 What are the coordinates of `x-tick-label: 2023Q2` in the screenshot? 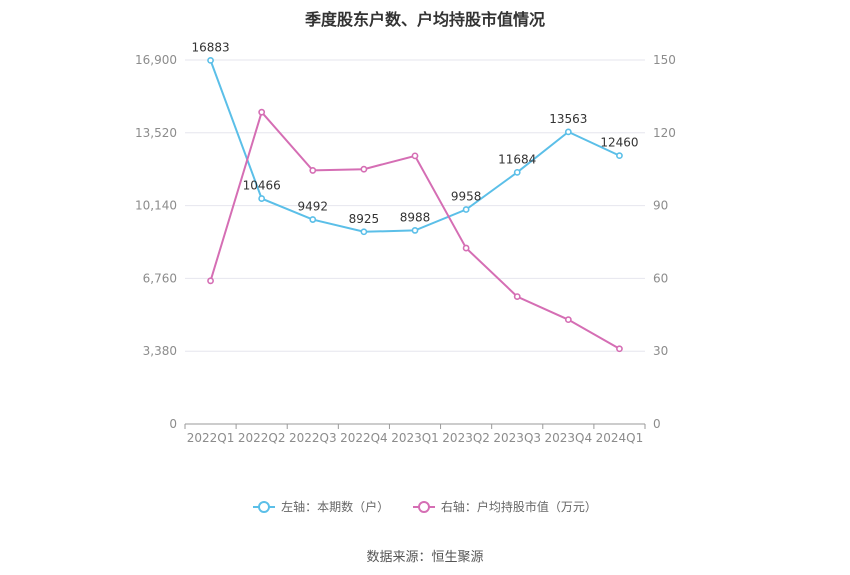 It's located at (466, 438).